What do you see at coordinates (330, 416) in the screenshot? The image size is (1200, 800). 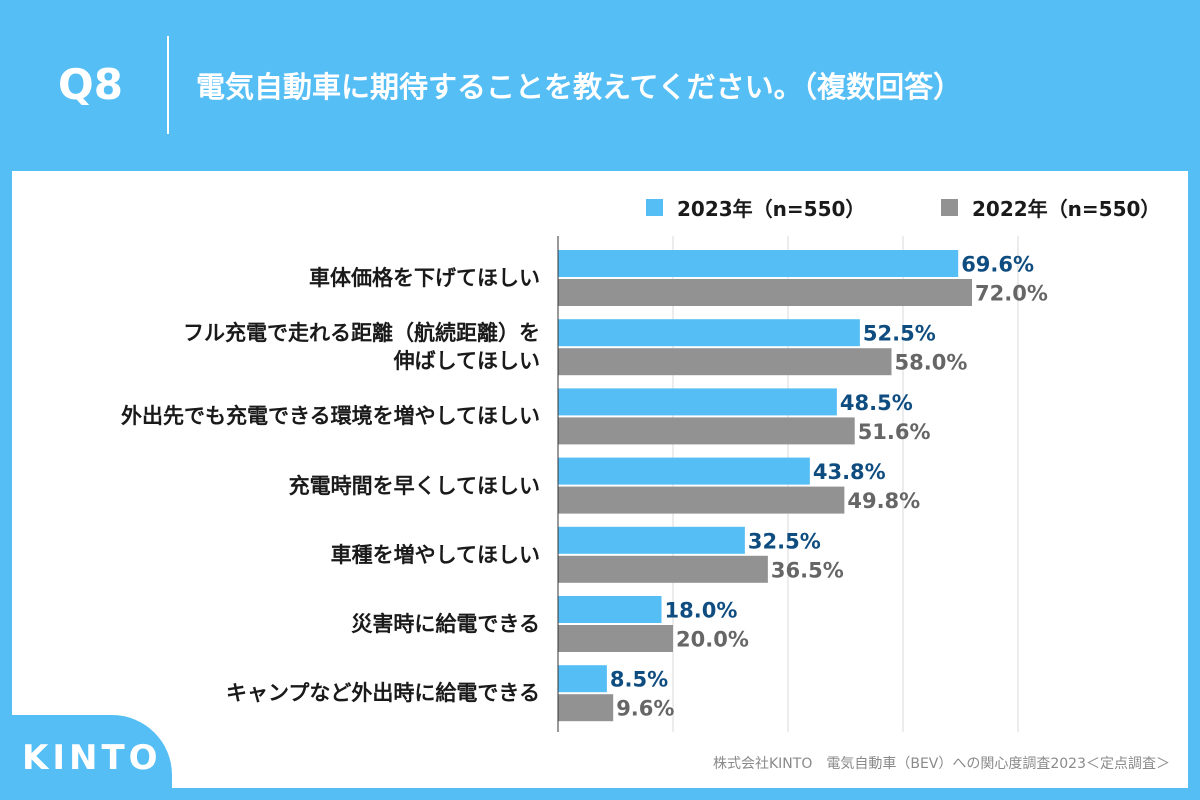 I see `category-label-3: 外出先でも充電できる環境を増やしてほしい` at bounding box center [330, 416].